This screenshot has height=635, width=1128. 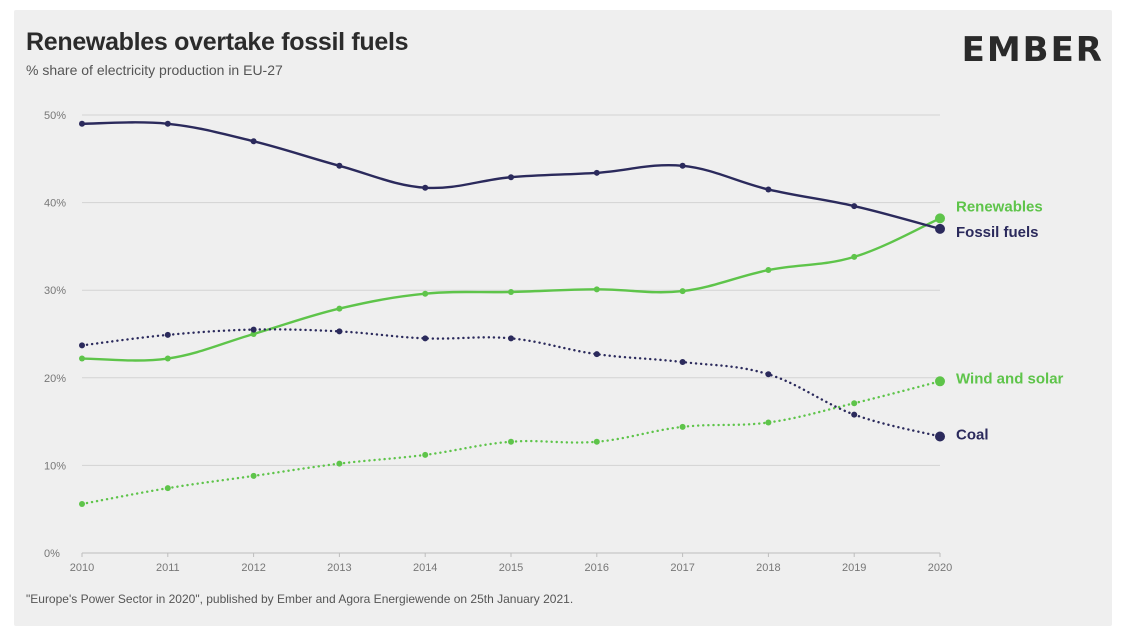 What do you see at coordinates (425, 568) in the screenshot?
I see `x-tick-label: 2014` at bounding box center [425, 568].